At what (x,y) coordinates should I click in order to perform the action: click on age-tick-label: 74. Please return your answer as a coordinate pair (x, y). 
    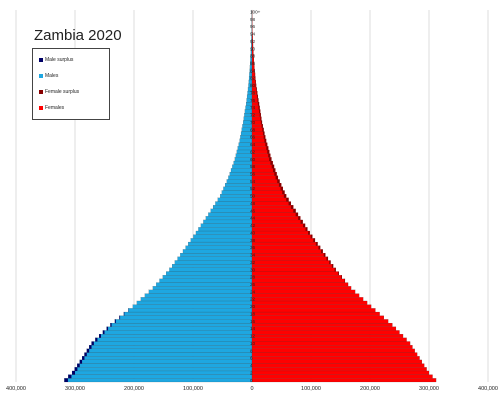
    Looking at the image, I should click on (253, 107).